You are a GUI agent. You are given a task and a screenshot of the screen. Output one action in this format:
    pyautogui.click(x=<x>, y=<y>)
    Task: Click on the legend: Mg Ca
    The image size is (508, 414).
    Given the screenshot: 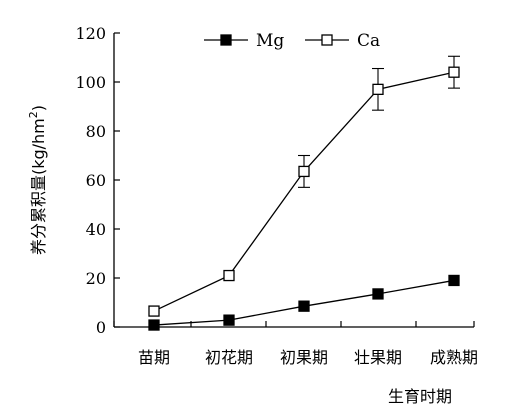 What is the action you would take?
    pyautogui.click(x=292, y=41)
    